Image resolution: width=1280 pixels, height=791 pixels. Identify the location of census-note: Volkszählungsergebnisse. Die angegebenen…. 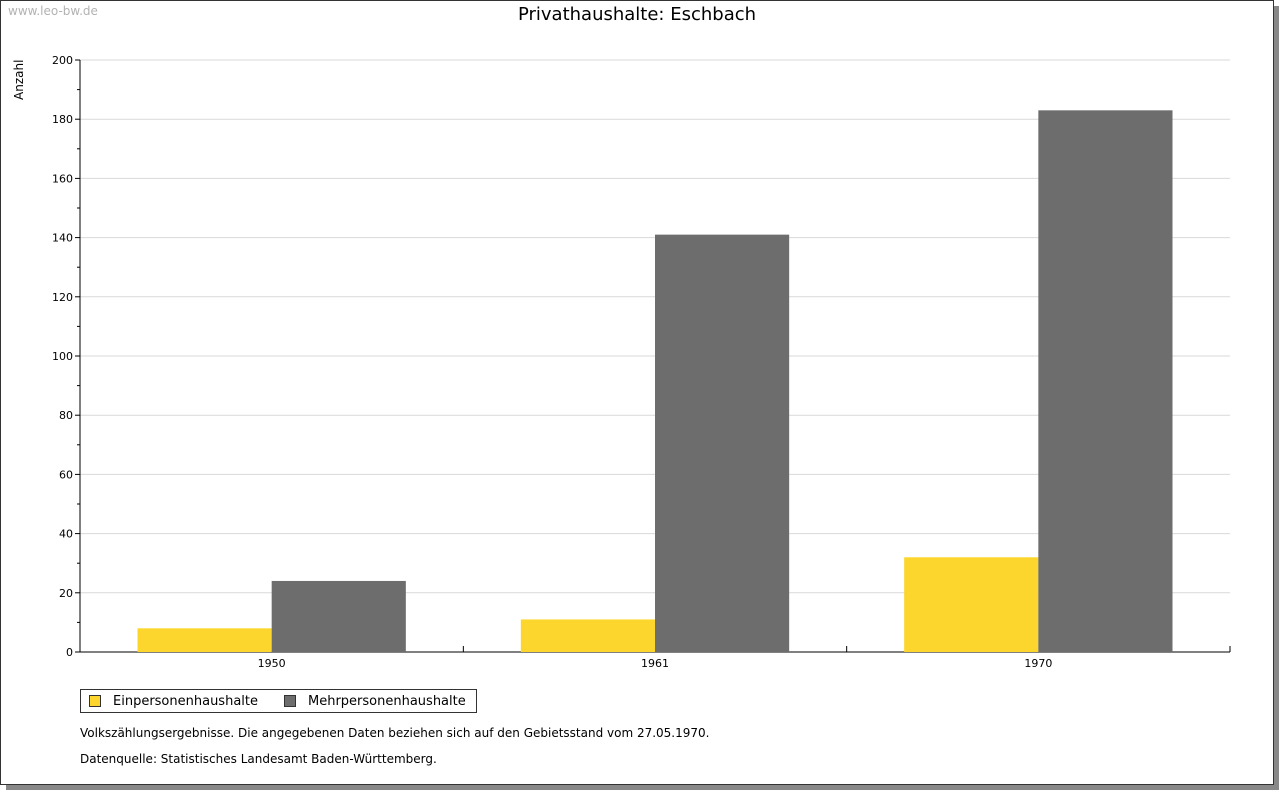
(395, 733).